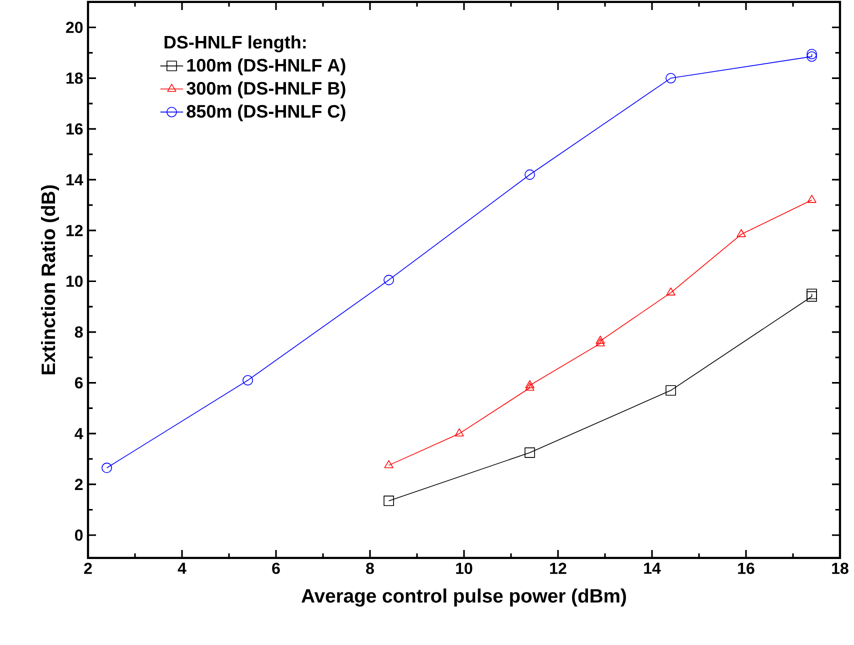  I want to click on y-tick-label: 14, so click(75, 180).